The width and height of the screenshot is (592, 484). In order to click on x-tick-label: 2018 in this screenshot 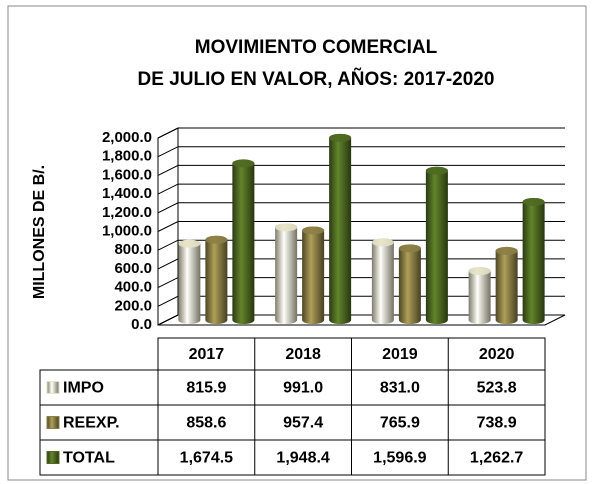, I will do `click(303, 354)`.